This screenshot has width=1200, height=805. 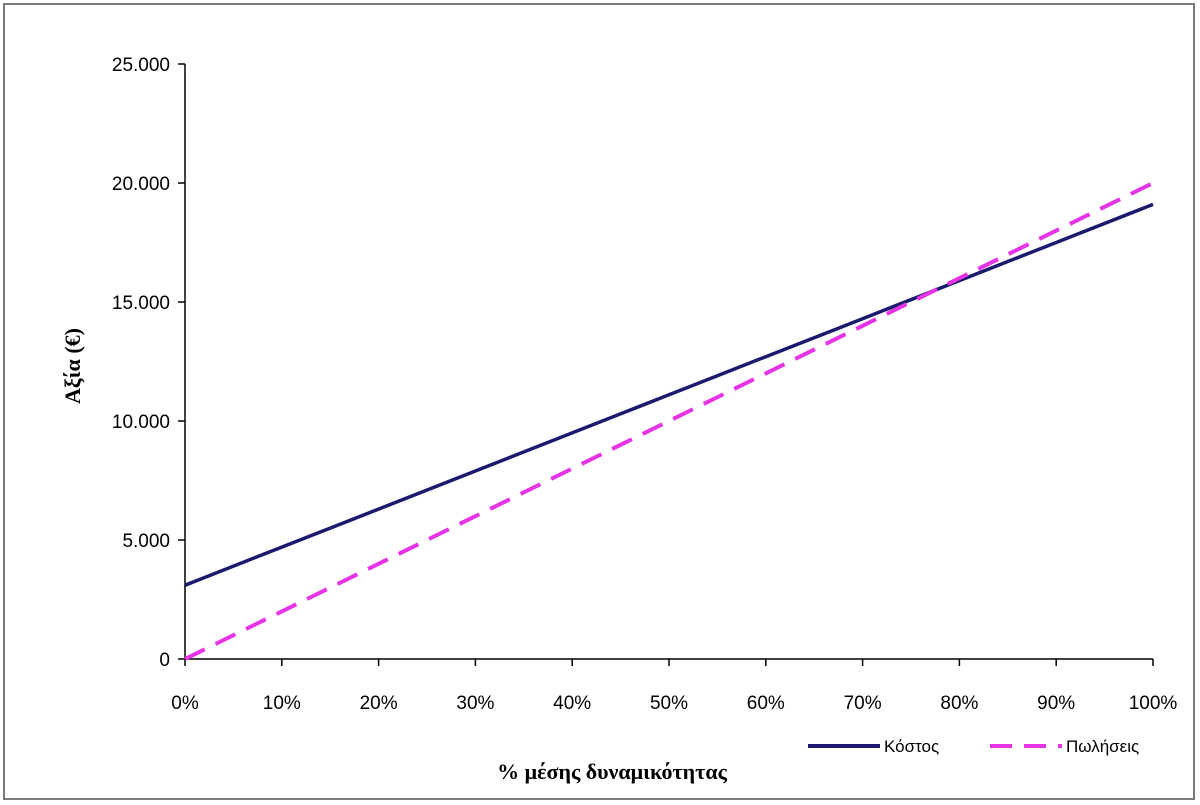 What do you see at coordinates (141, 422) in the screenshot?
I see `y-tick-label: 10.000` at bounding box center [141, 422].